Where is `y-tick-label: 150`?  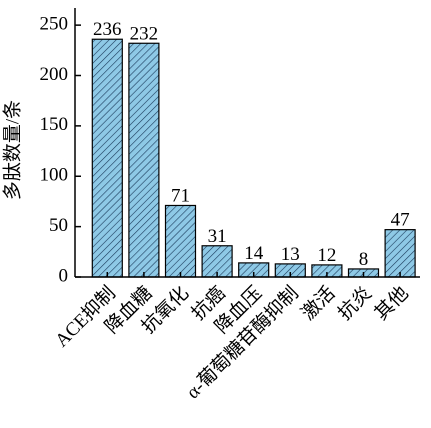
y-tick-label: 150 is located at coordinates (54, 124).